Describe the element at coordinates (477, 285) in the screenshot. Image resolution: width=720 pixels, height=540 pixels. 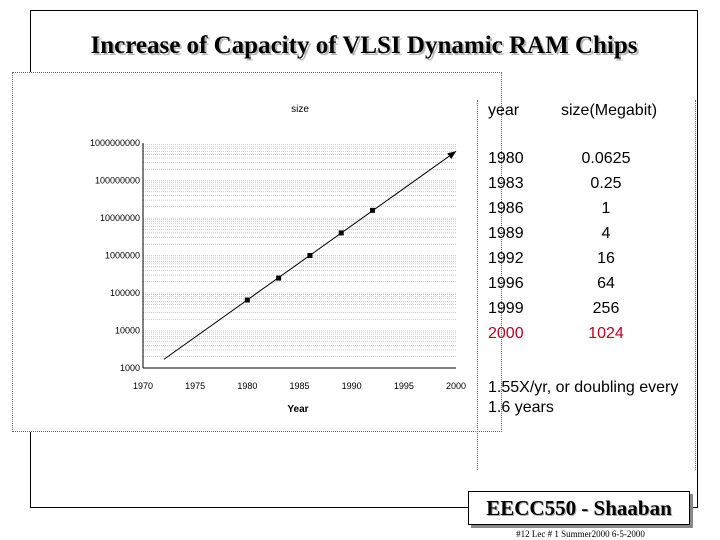
I see `divider-line` at that location.